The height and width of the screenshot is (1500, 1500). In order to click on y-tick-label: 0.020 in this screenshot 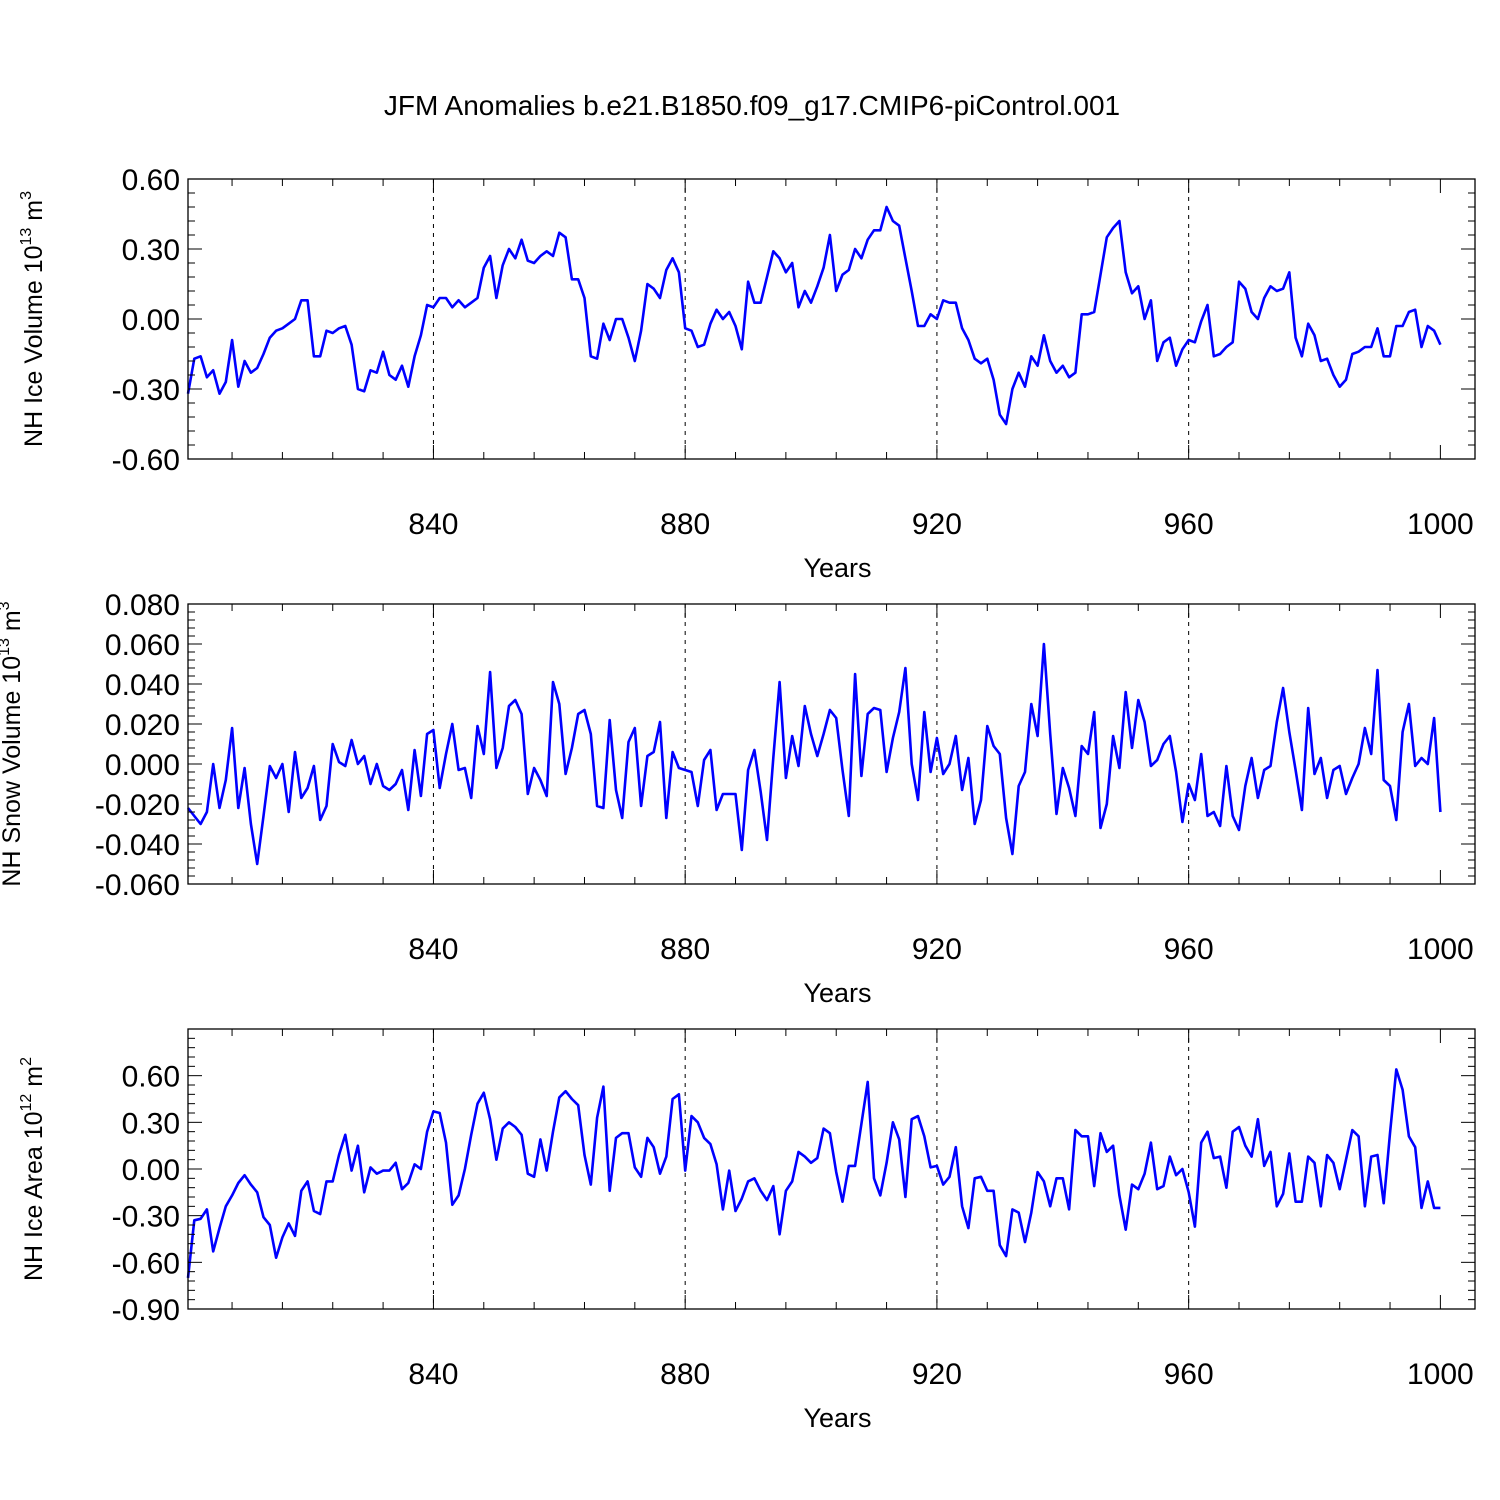, I will do `click(142, 725)`.